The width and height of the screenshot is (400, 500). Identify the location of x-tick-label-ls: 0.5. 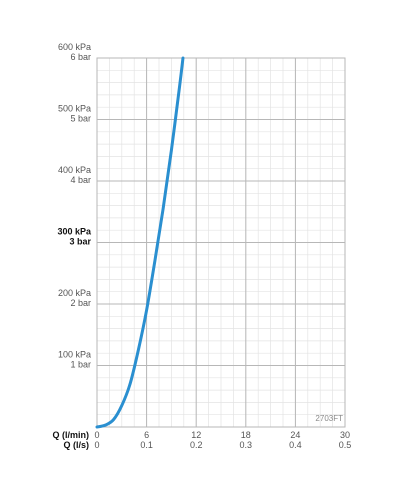
(345, 445).